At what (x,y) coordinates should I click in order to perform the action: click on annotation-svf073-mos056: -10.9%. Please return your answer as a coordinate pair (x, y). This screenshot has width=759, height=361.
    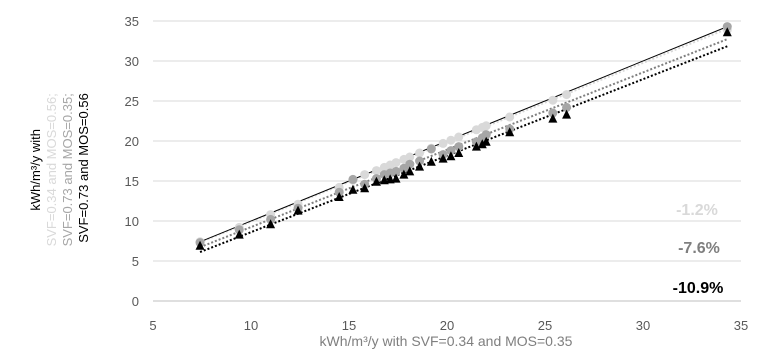
    Looking at the image, I should click on (698, 288).